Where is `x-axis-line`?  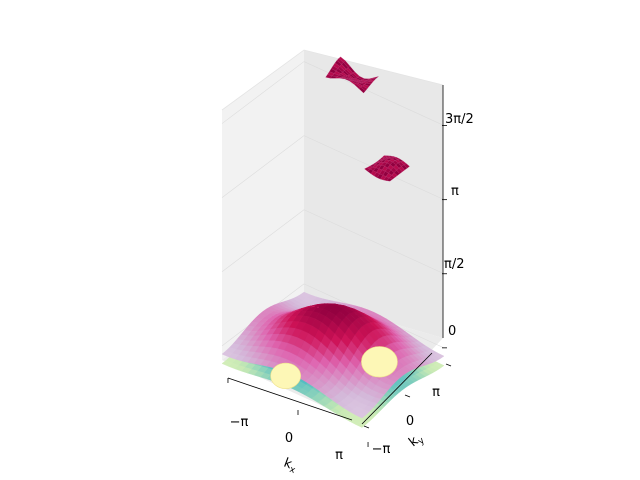 x-axis-line is located at coordinates (290, 399).